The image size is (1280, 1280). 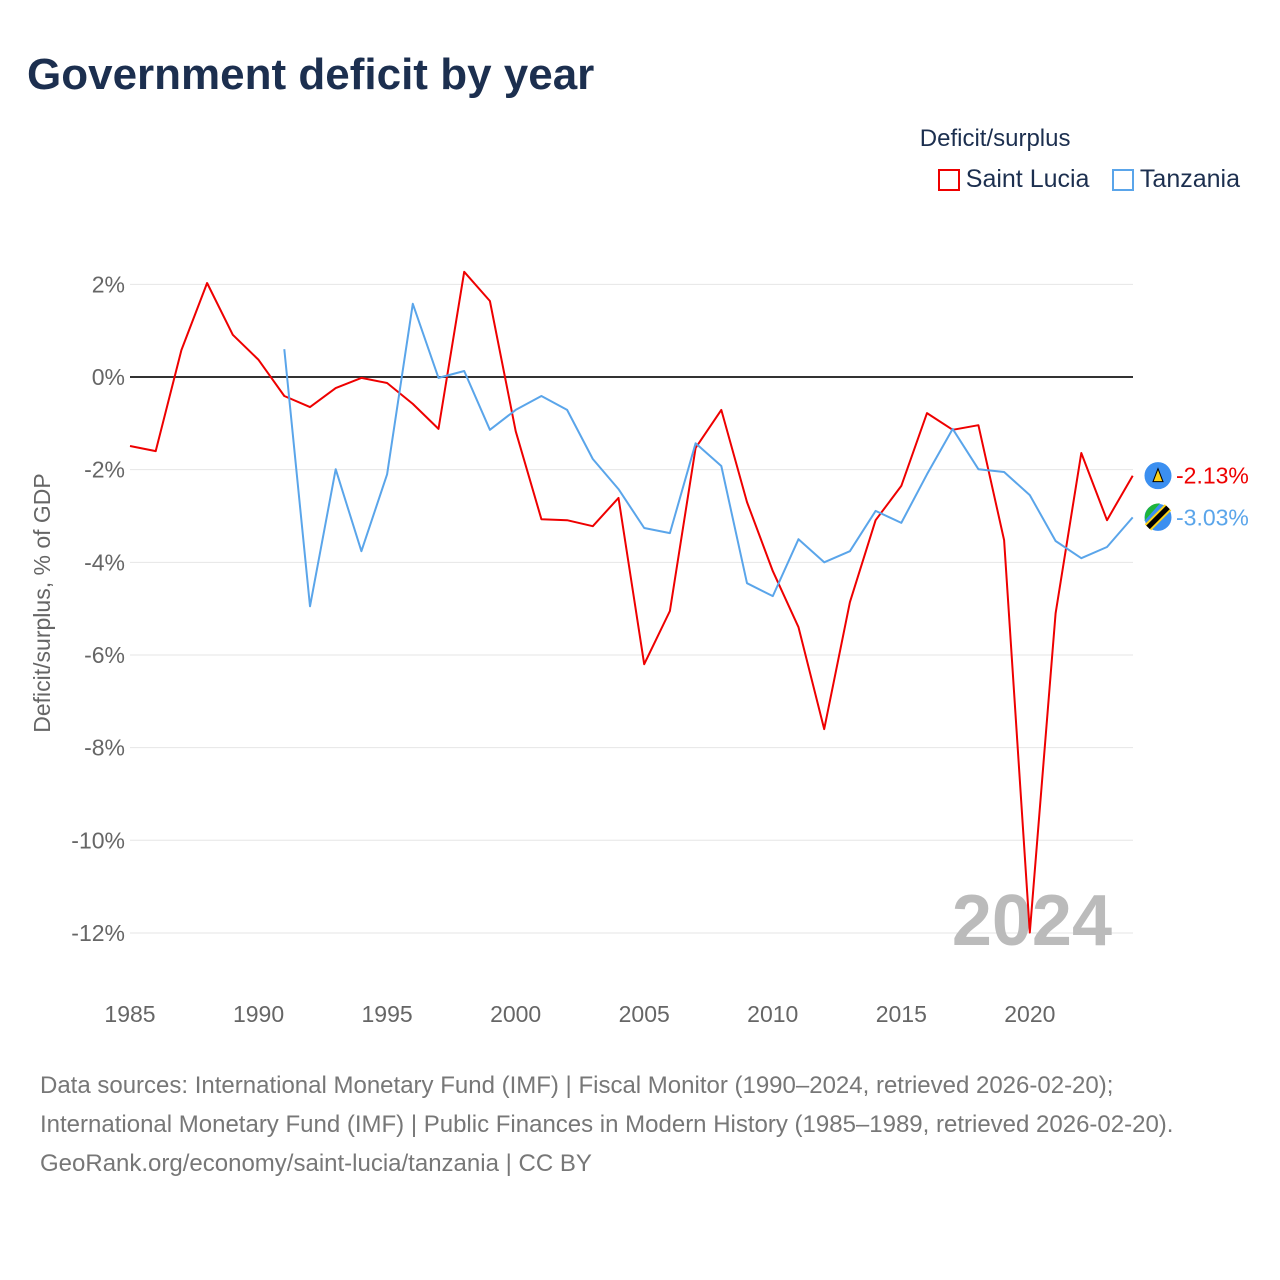 What do you see at coordinates (995, 138) in the screenshot?
I see `legend-title: Deficit/surplus` at bounding box center [995, 138].